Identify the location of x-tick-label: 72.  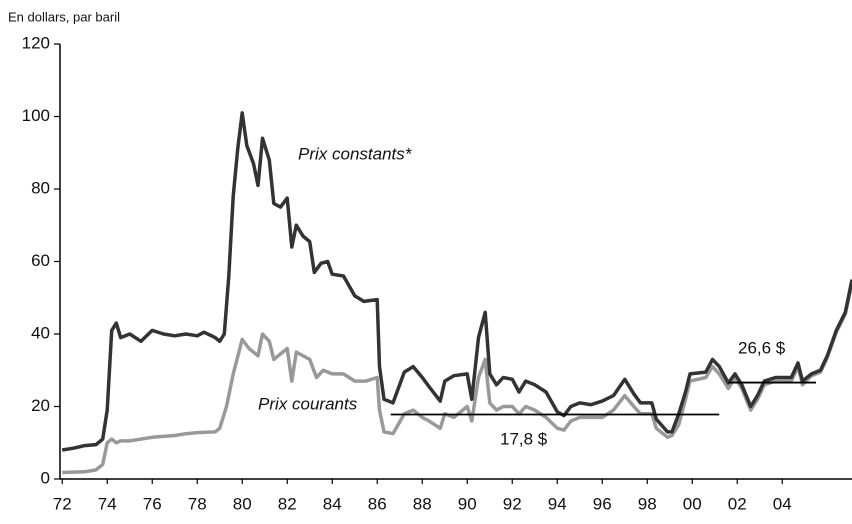
(62, 503).